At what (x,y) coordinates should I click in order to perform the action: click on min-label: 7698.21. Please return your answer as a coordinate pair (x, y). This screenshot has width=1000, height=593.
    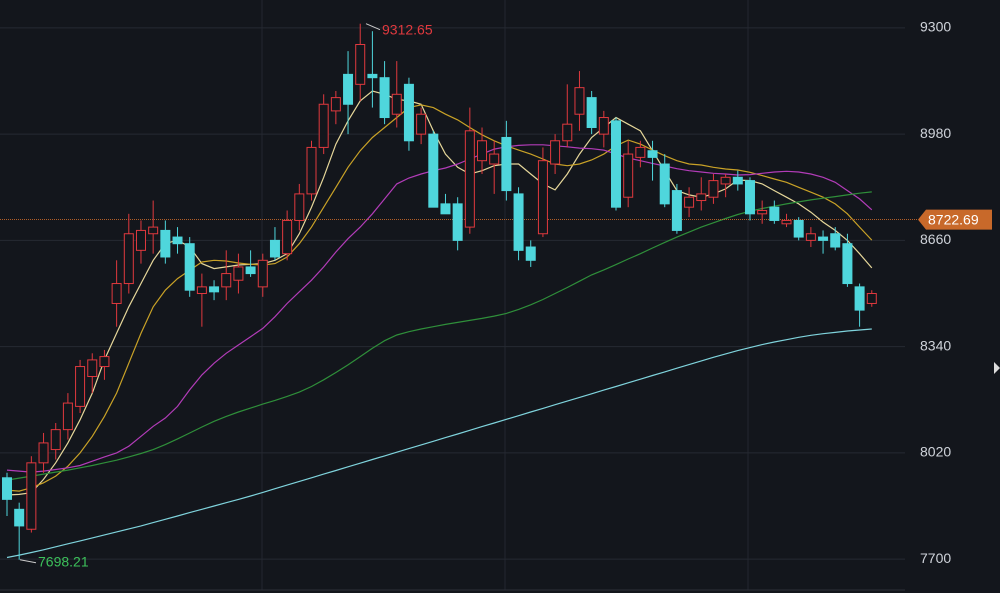
    Looking at the image, I should click on (63, 561).